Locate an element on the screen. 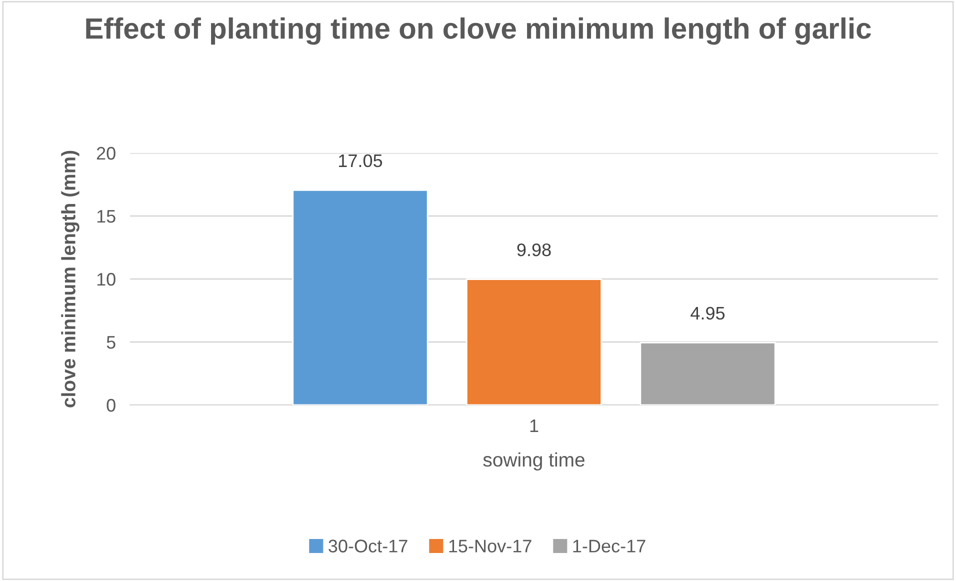  legend-label: 15-Nov-17 is located at coordinates (490, 546).